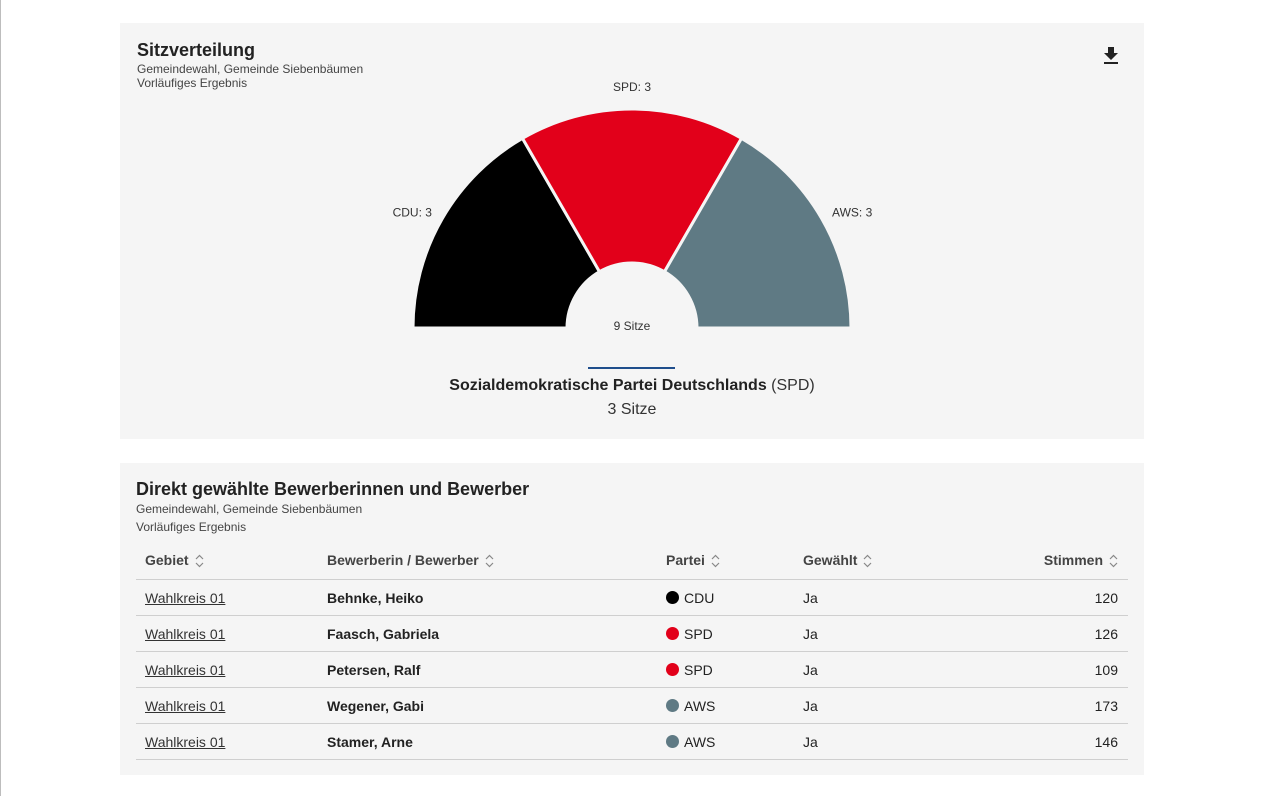 The image size is (1262, 796). Describe the element at coordinates (0, 398) in the screenshot. I see `left-border` at that location.